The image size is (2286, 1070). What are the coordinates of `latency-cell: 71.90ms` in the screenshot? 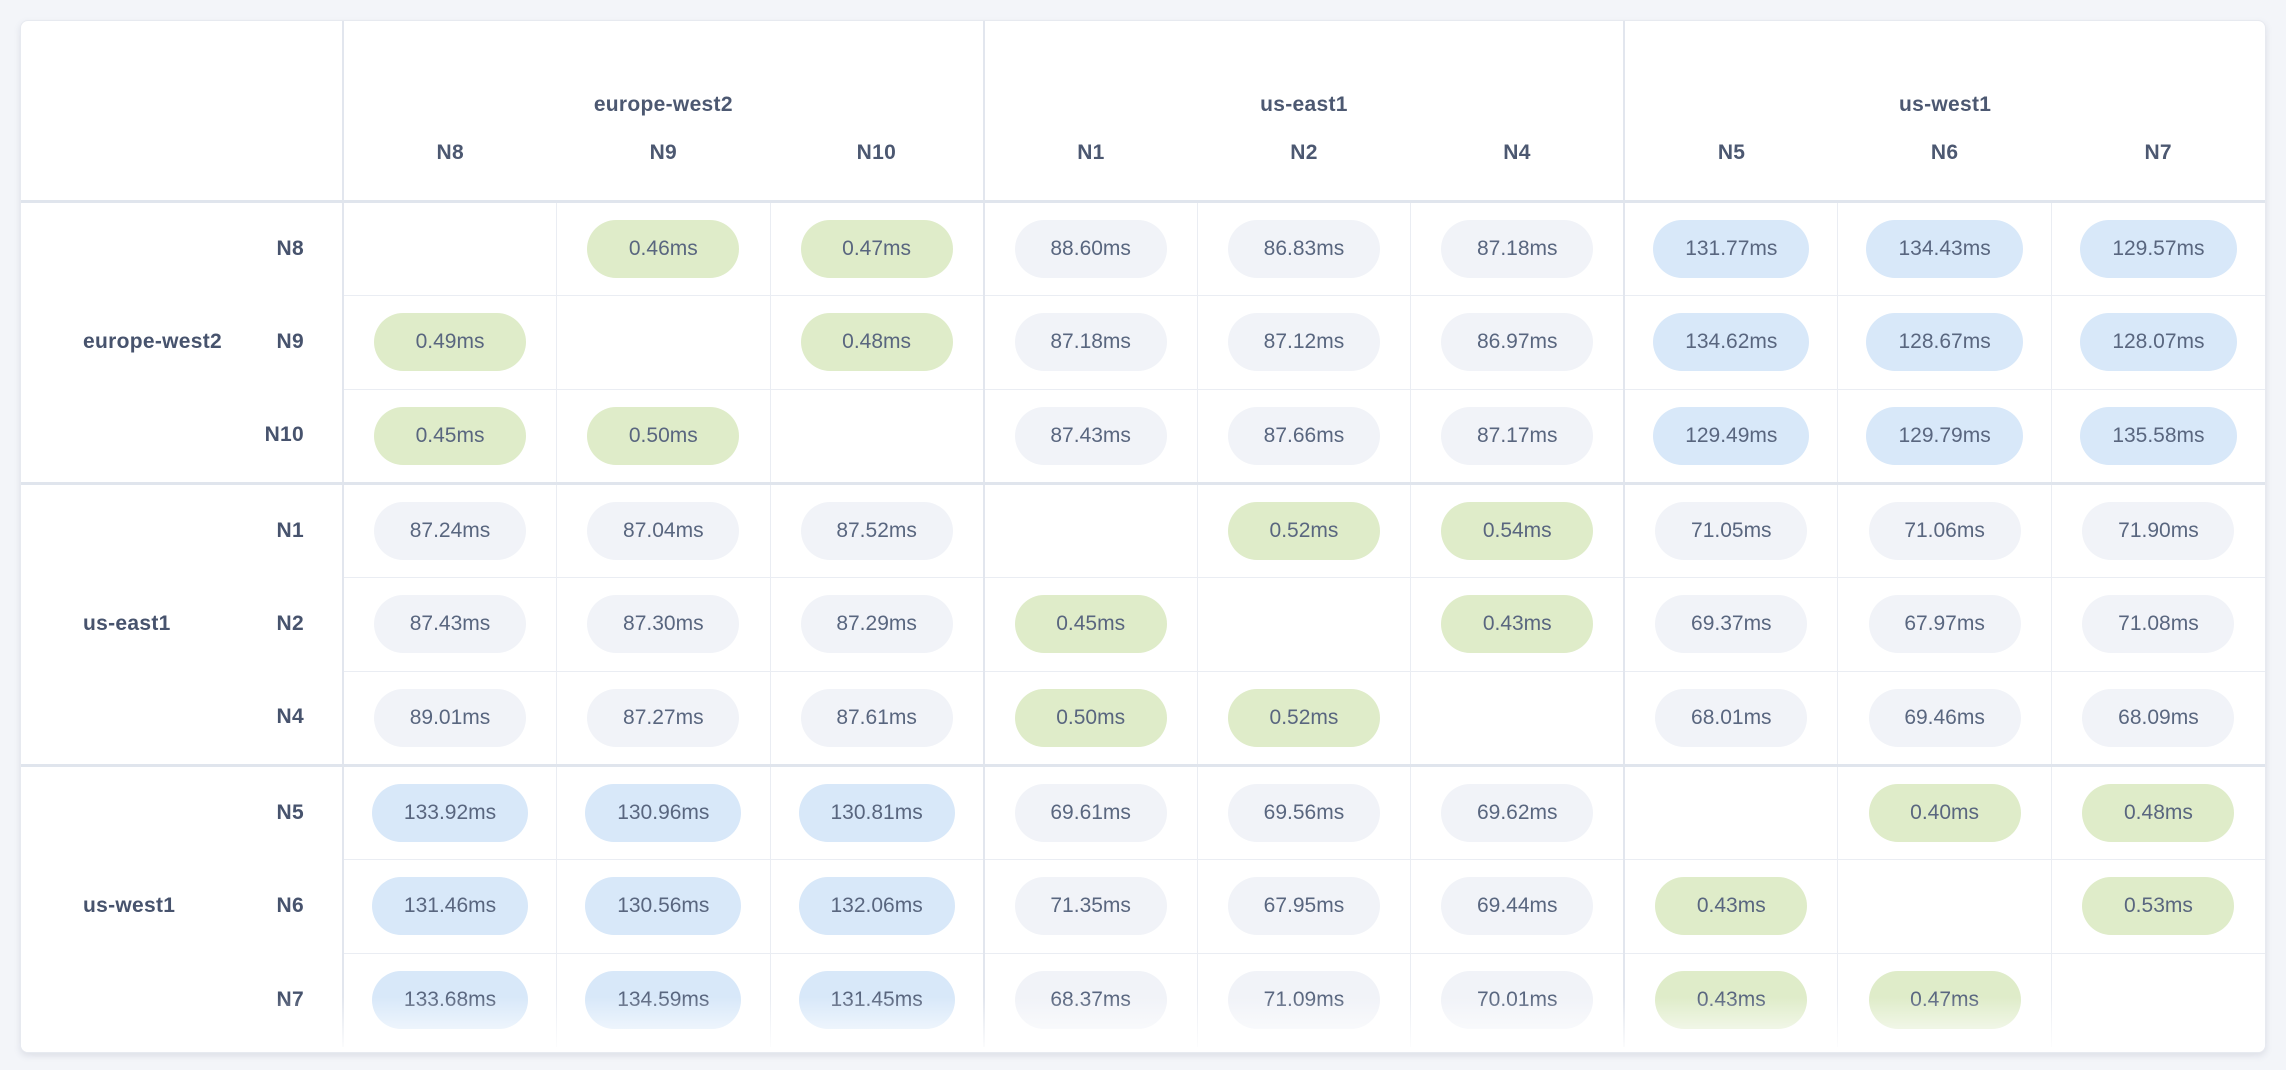 It's located at (2157, 529).